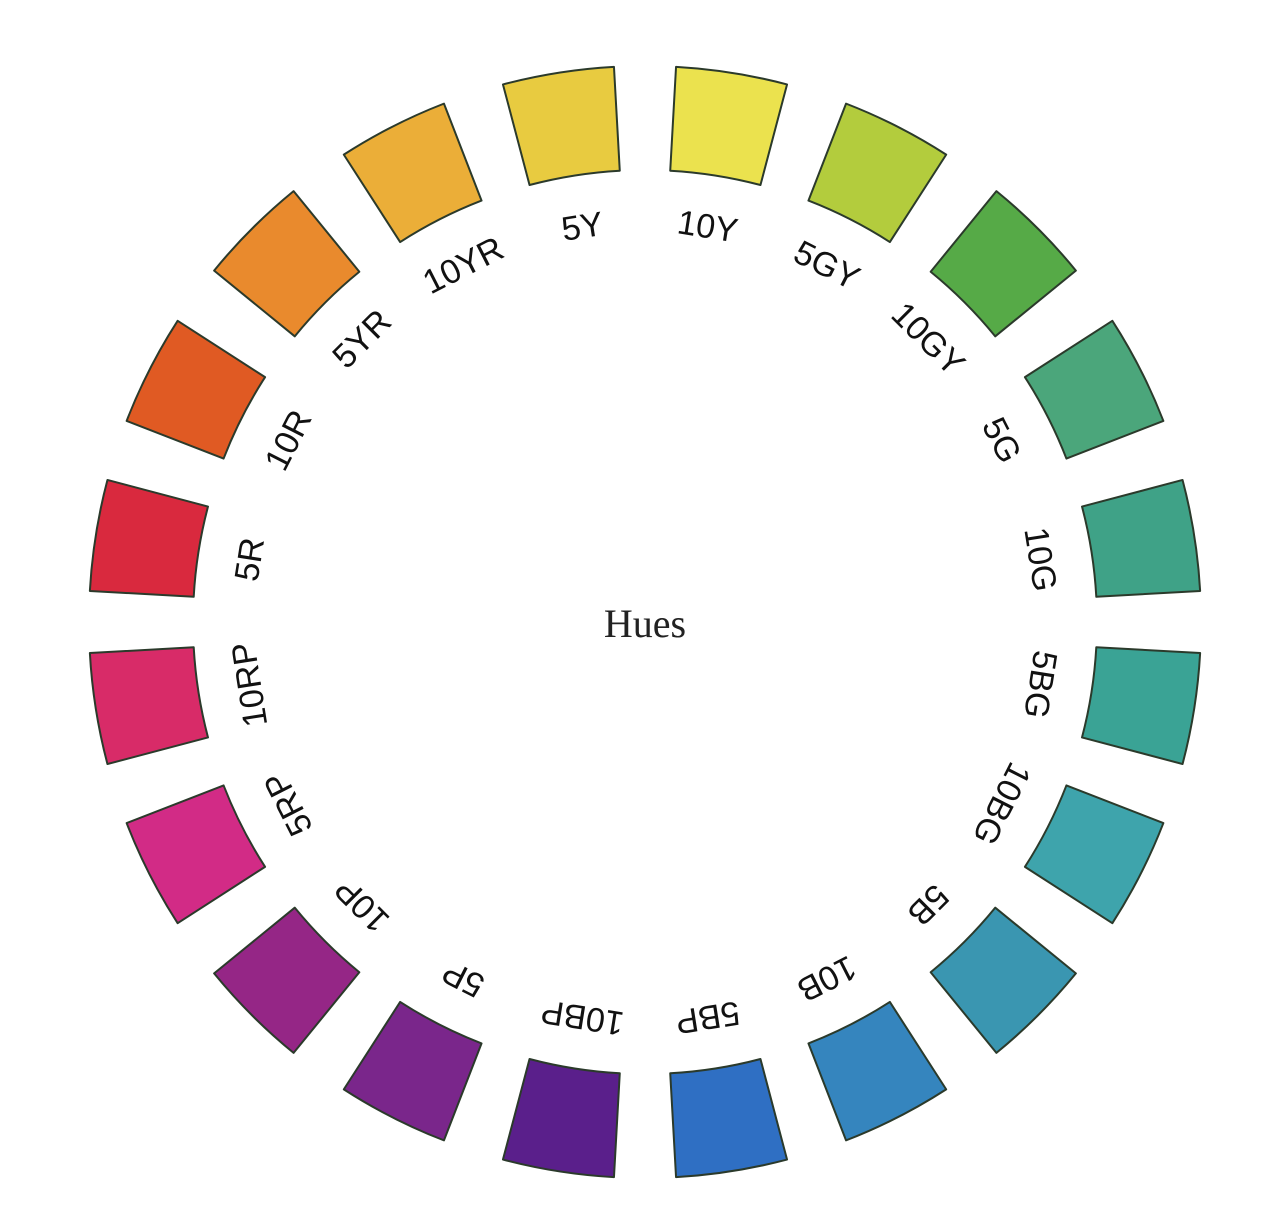 This screenshot has width=1284, height=1210. What do you see at coordinates (289, 804) in the screenshot?
I see `hue-label-5rp: 5RP` at bounding box center [289, 804].